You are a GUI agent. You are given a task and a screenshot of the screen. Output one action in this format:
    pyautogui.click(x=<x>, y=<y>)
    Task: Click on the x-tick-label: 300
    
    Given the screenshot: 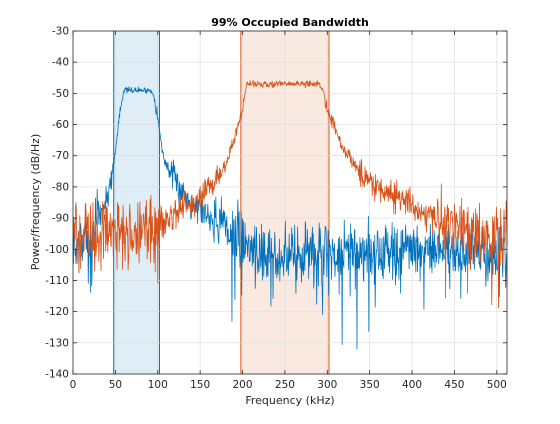 What is the action you would take?
    pyautogui.click(x=327, y=385)
    